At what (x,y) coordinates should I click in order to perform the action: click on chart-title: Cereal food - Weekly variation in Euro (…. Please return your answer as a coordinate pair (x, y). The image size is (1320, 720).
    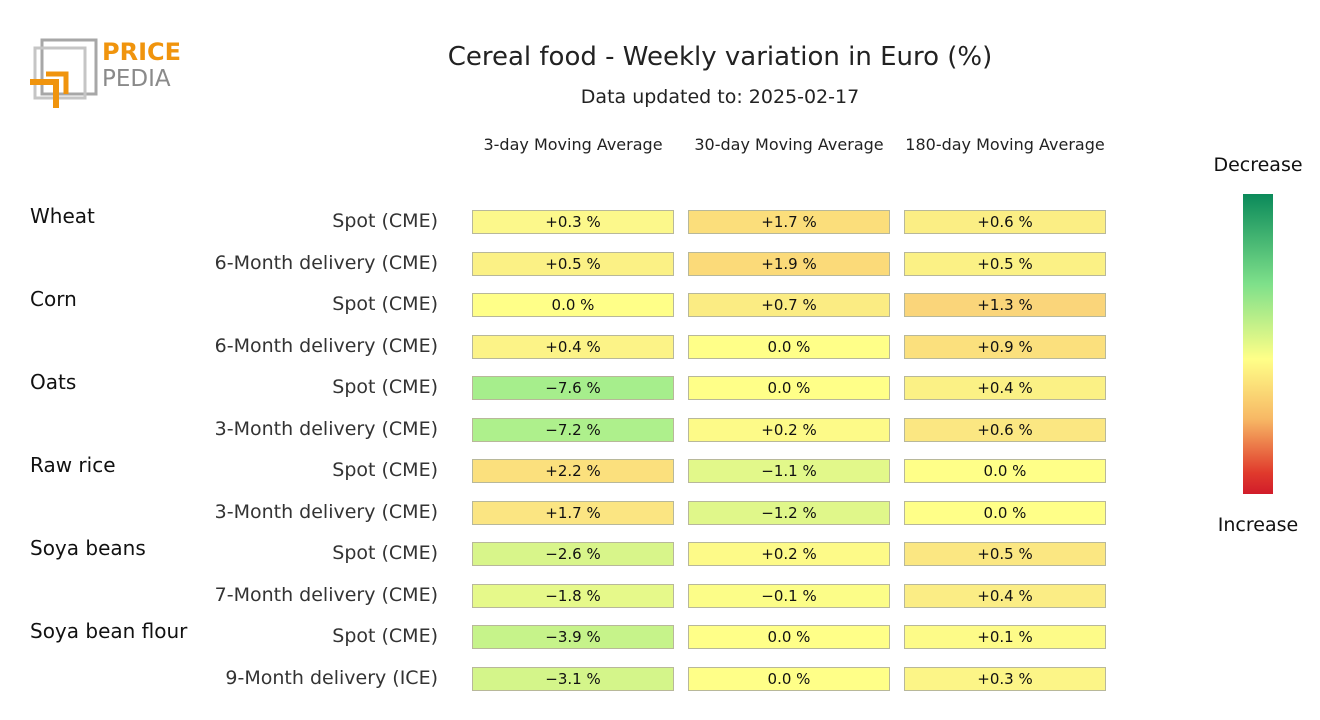
    Looking at the image, I should click on (720, 57).